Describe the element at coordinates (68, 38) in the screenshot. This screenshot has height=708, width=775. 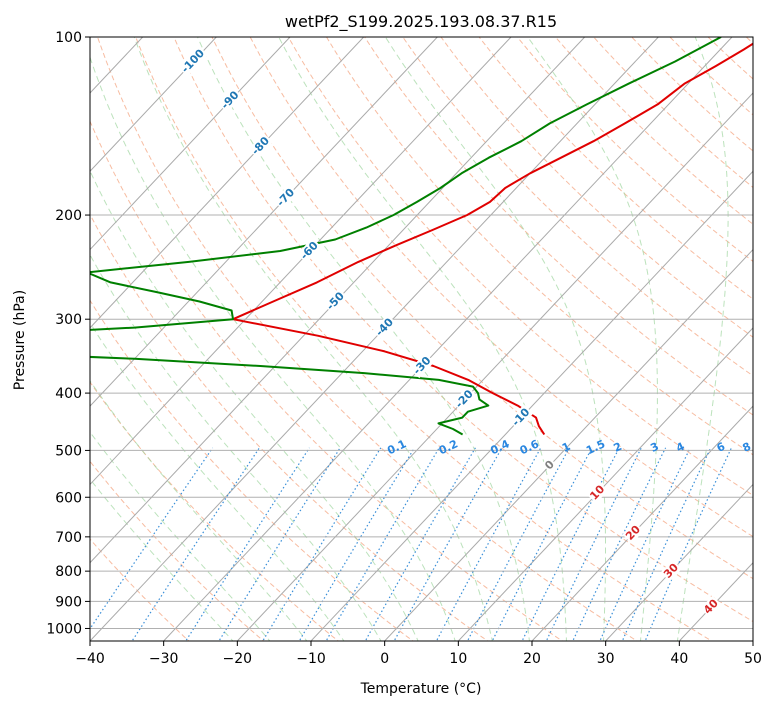
I see `y-tick-label: 100` at that location.